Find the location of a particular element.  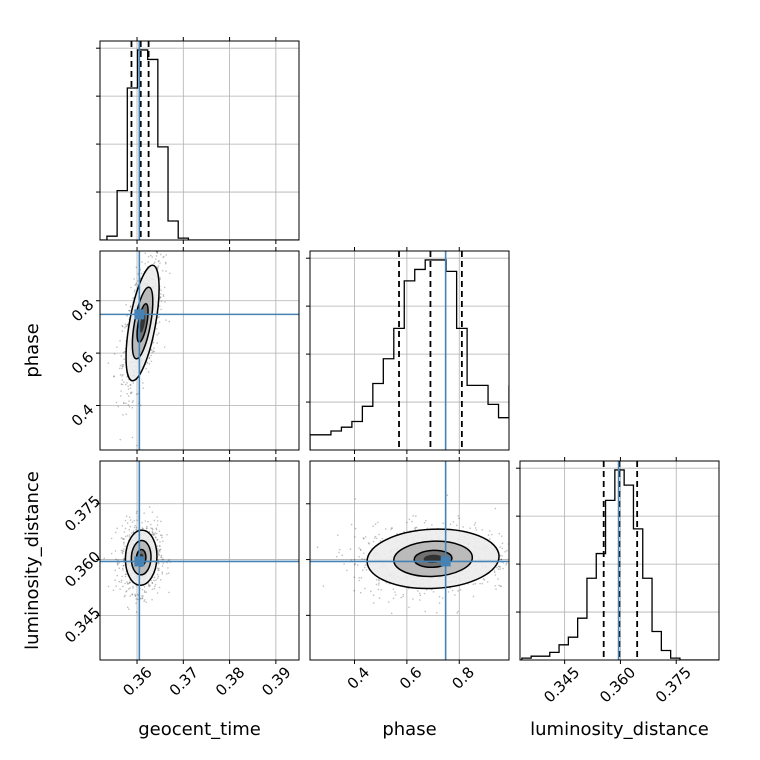

histogram-luminosity_distance is located at coordinates (619, 560).